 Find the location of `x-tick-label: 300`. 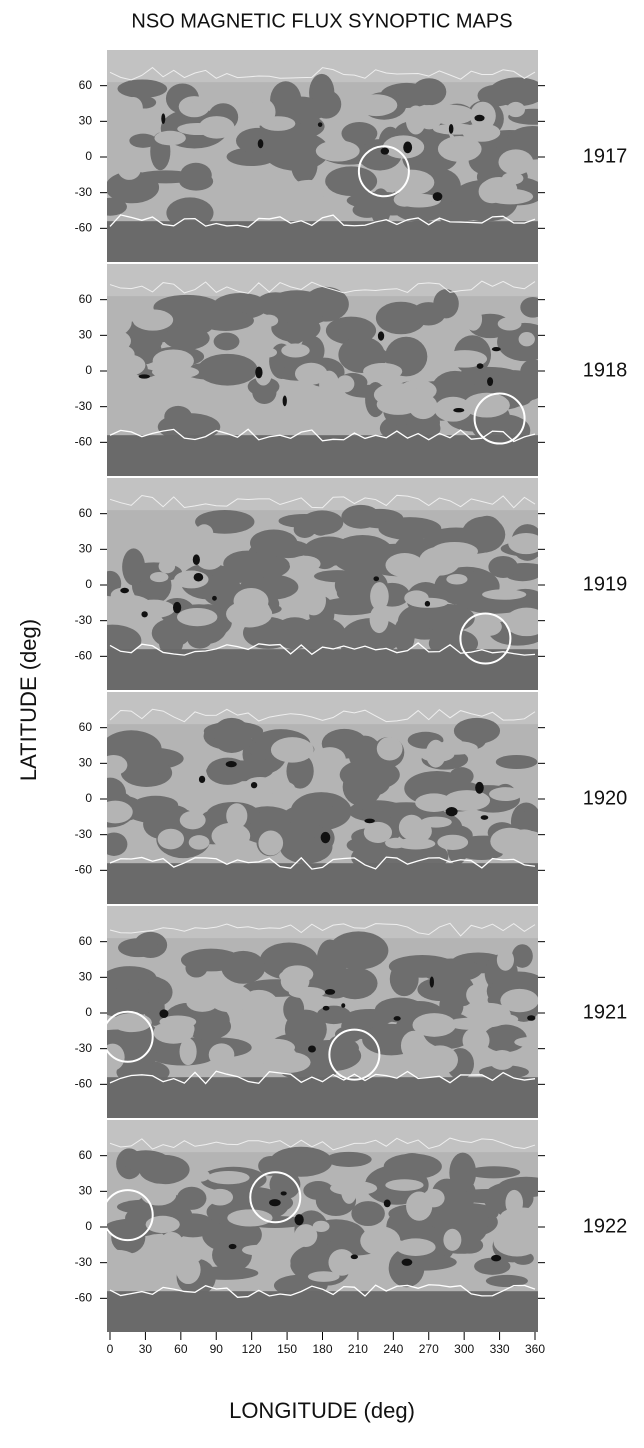

x-tick-label: 300 is located at coordinates (464, 1349).